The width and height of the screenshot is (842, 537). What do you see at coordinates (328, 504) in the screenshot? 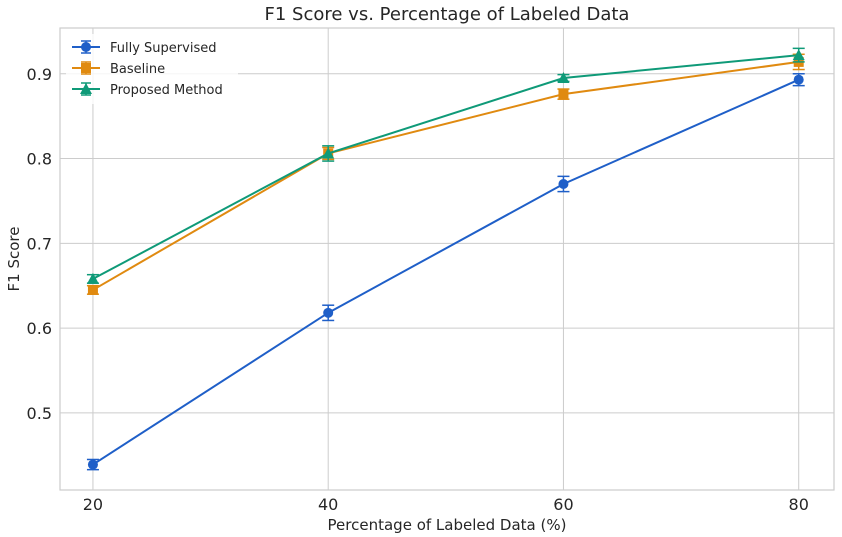
I see `x-tick-label: 40` at bounding box center [328, 504].